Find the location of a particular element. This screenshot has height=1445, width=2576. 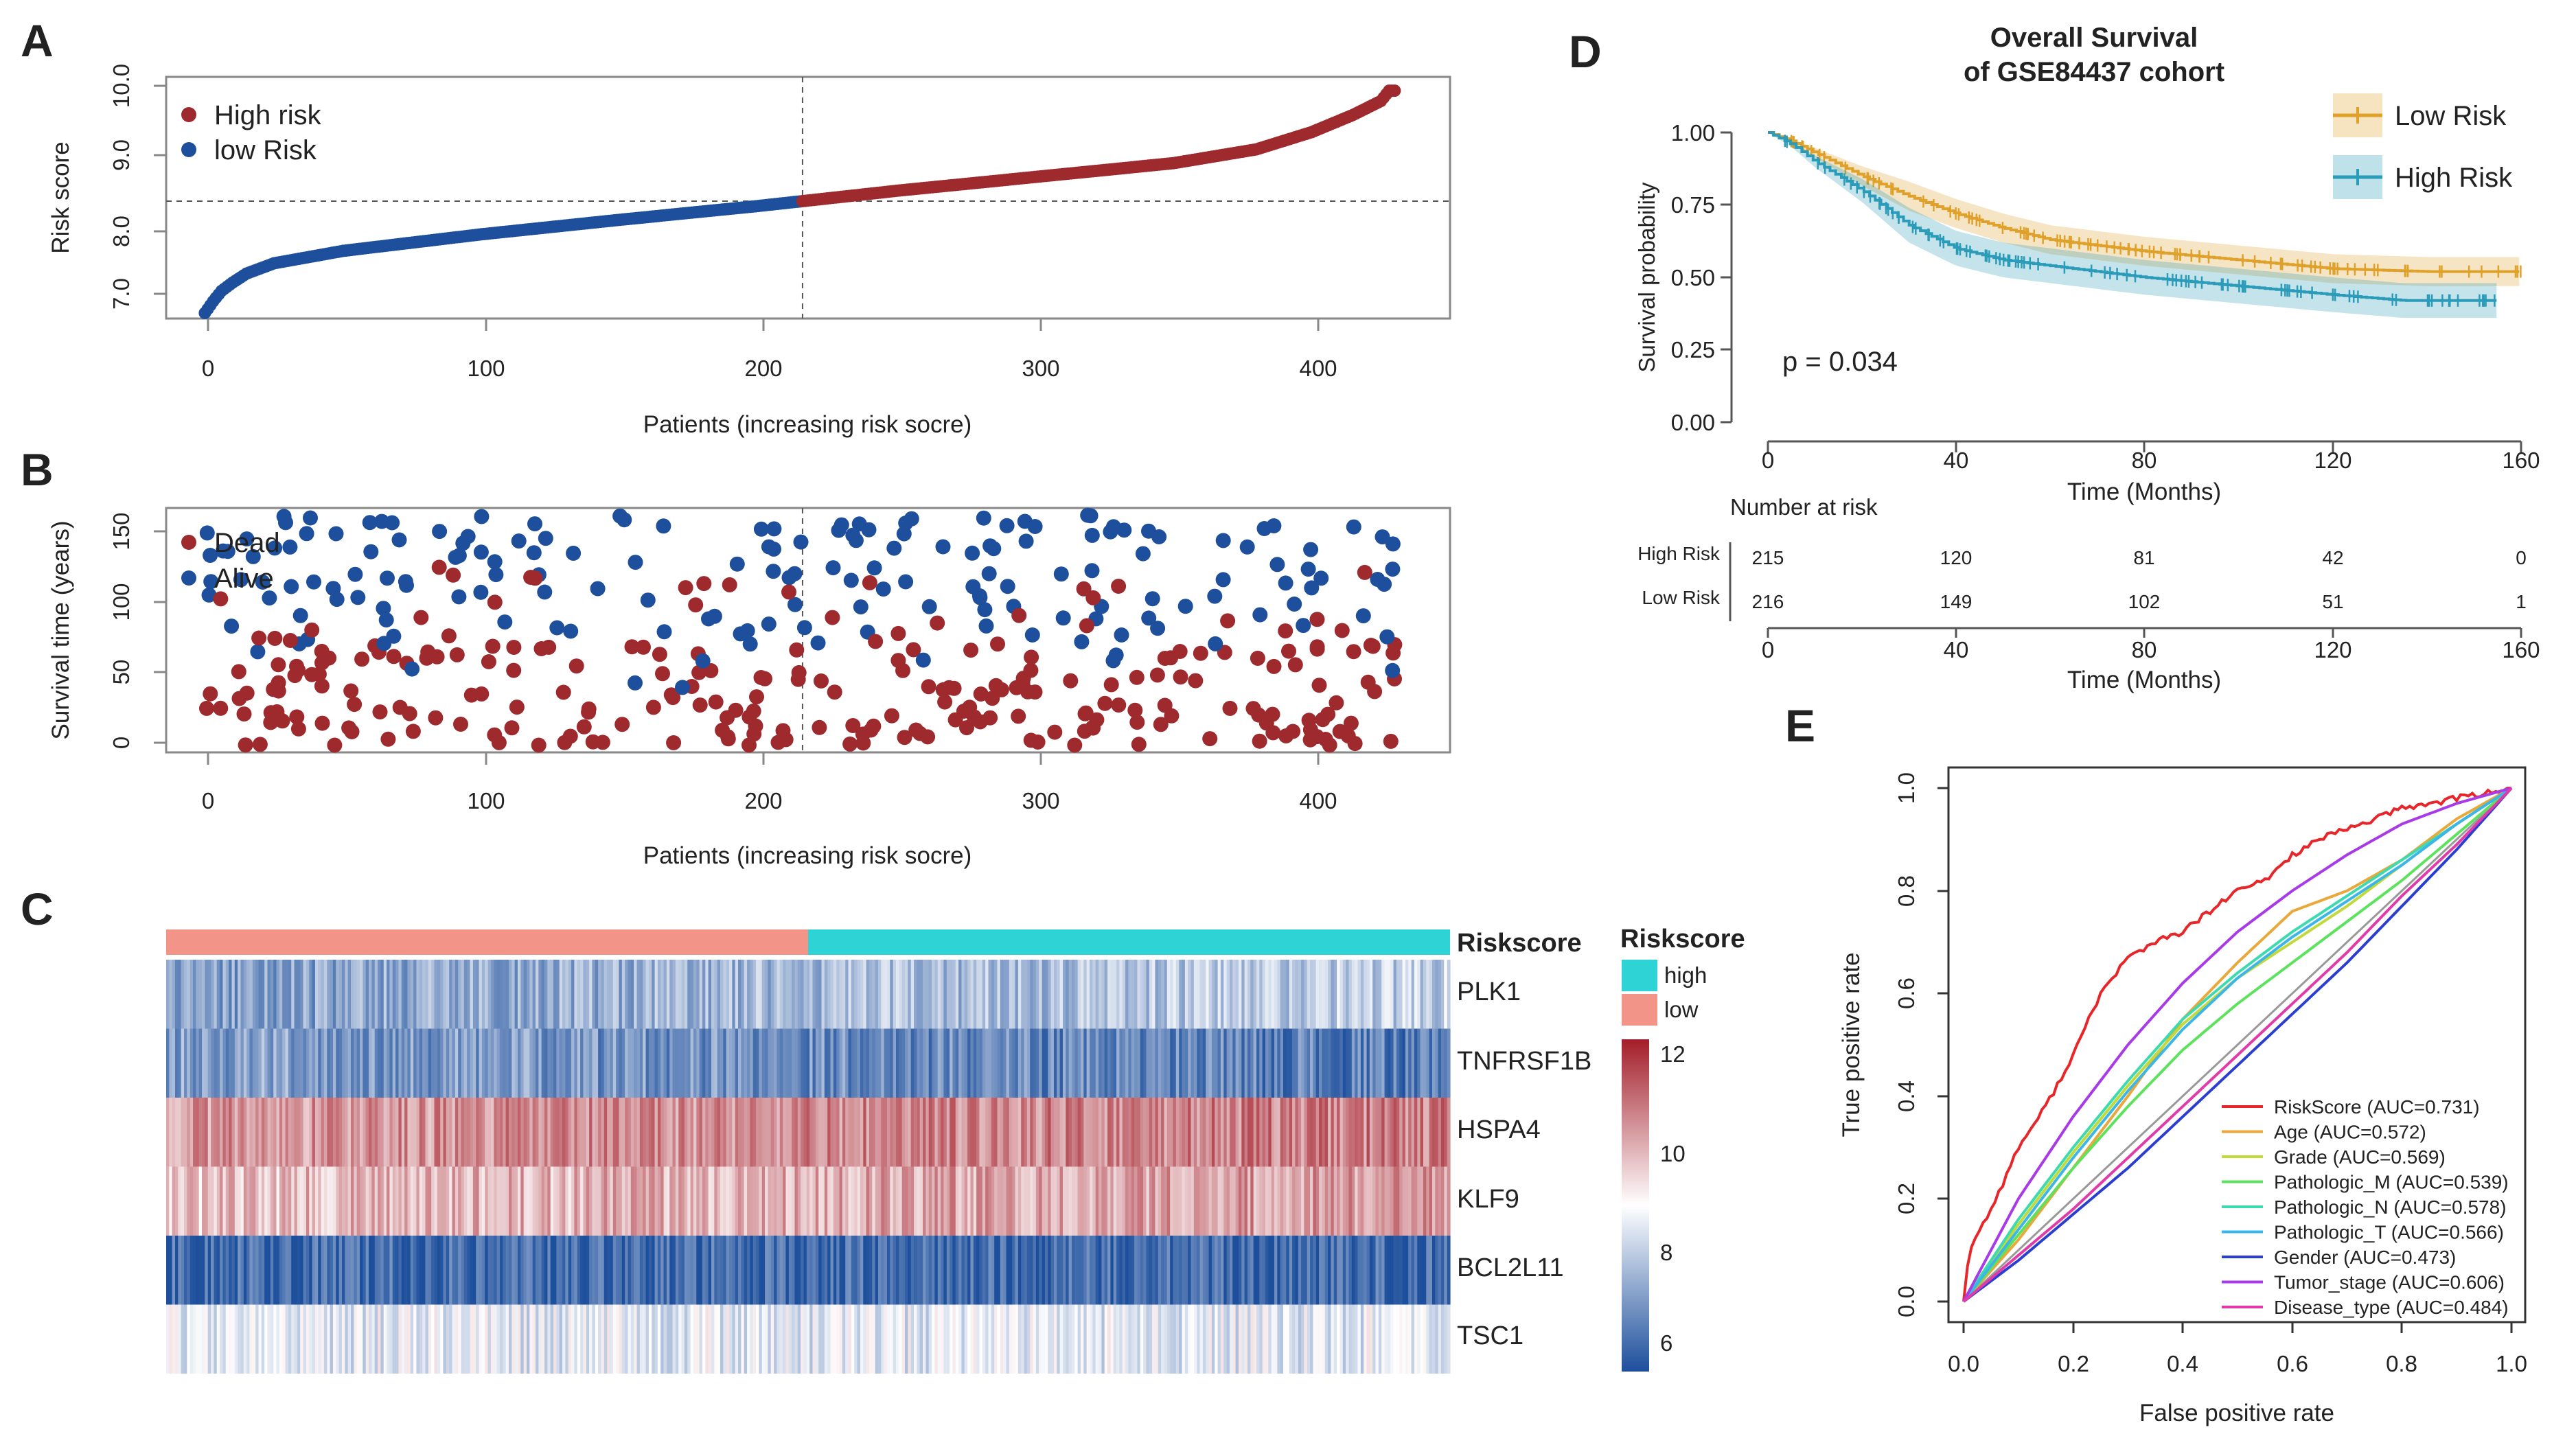

svg-text: 50 is located at coordinates (121, 672).